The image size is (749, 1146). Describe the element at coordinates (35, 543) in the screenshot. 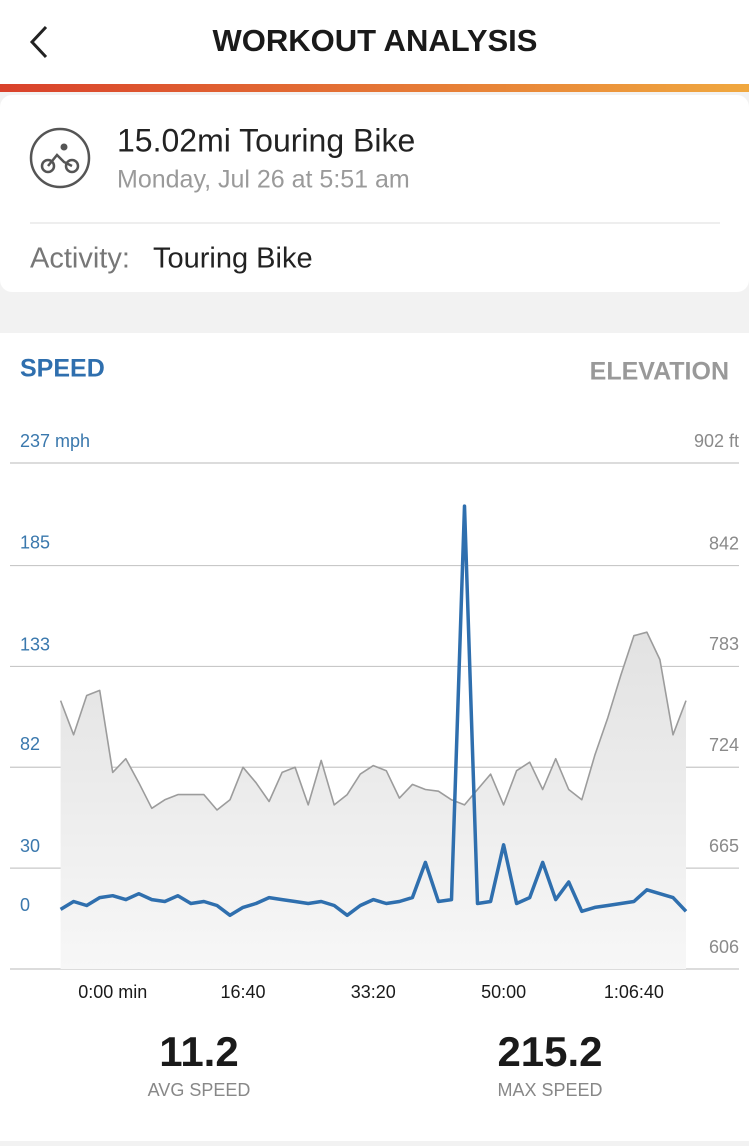

I see `y-tick-label: 185` at that location.